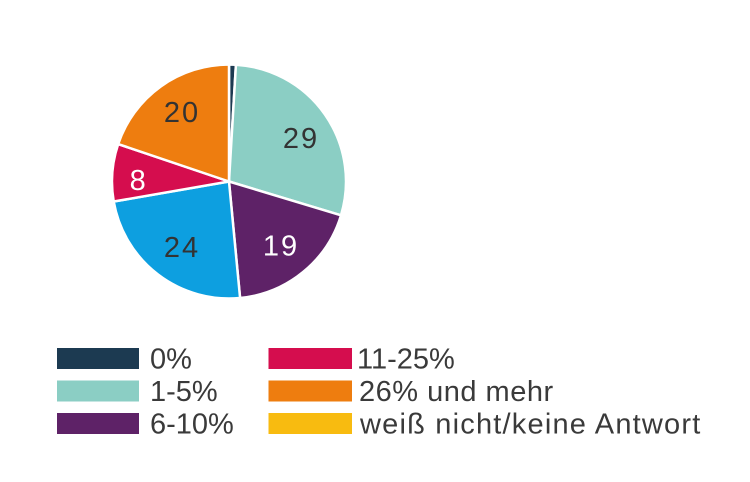 Image resolution: width=750 pixels, height=482 pixels. I want to click on svg-text: 20, so click(182, 113).